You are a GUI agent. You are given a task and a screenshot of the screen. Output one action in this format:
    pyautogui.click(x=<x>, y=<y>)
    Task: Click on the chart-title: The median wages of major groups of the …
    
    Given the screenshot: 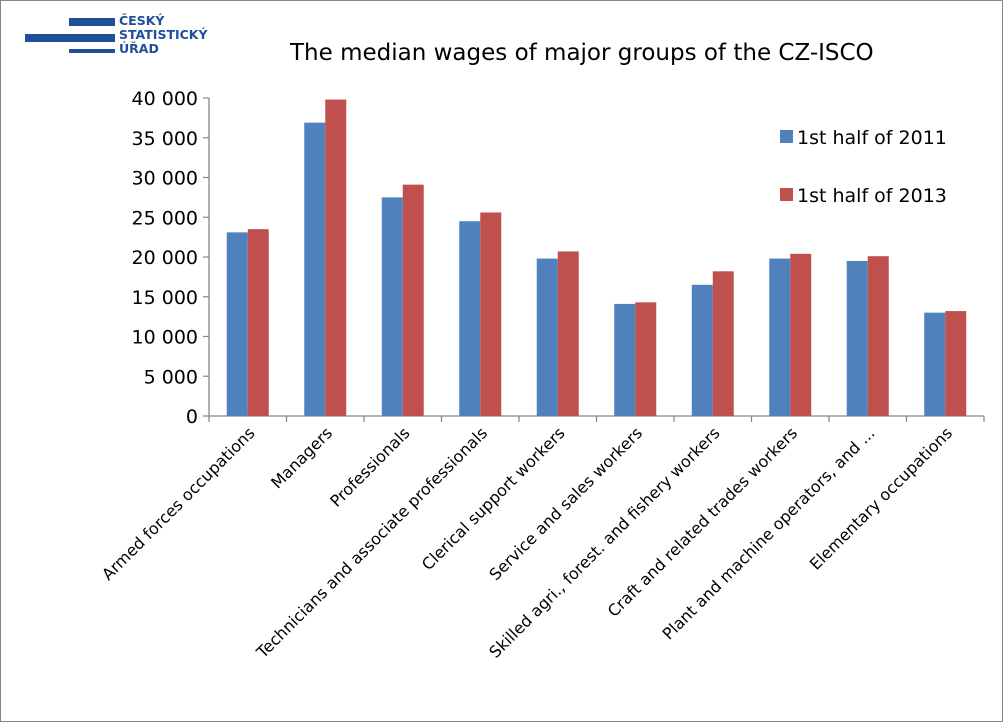 What is the action you would take?
    pyautogui.click(x=581, y=53)
    